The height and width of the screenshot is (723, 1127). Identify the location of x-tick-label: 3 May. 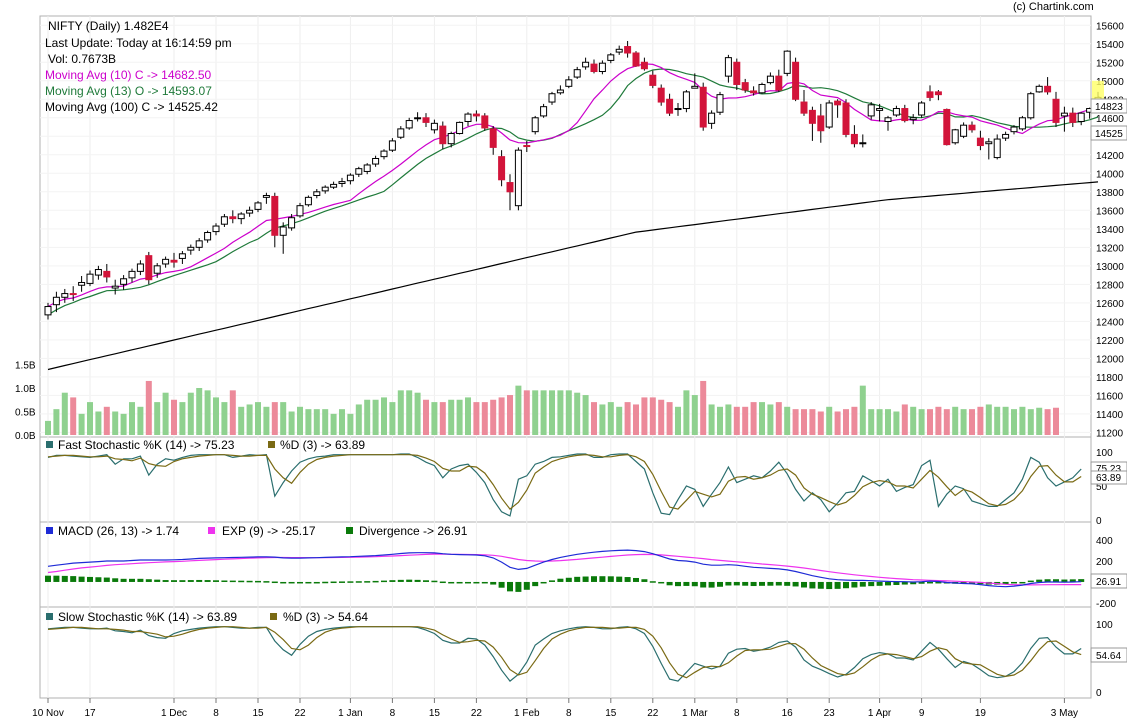
(1064, 713).